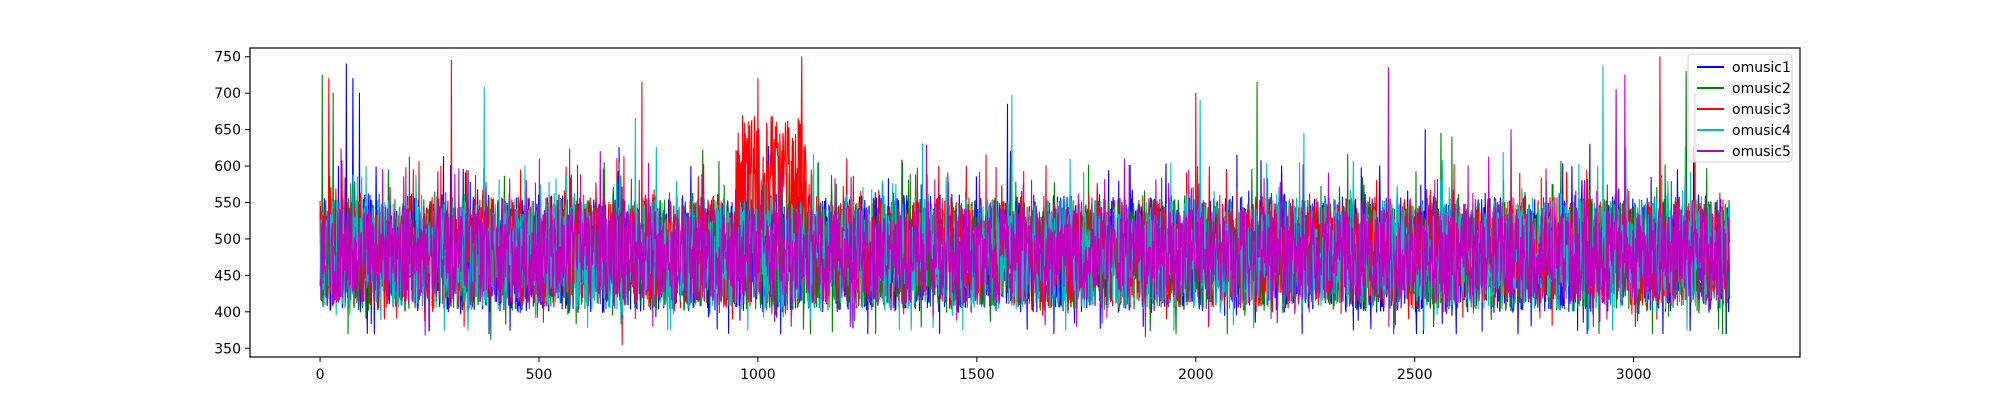 Image resolution: width=2000 pixels, height=404 pixels. I want to click on x-axis: 0 500 1000 1500 2000 2500 3000, so click(984, 370).